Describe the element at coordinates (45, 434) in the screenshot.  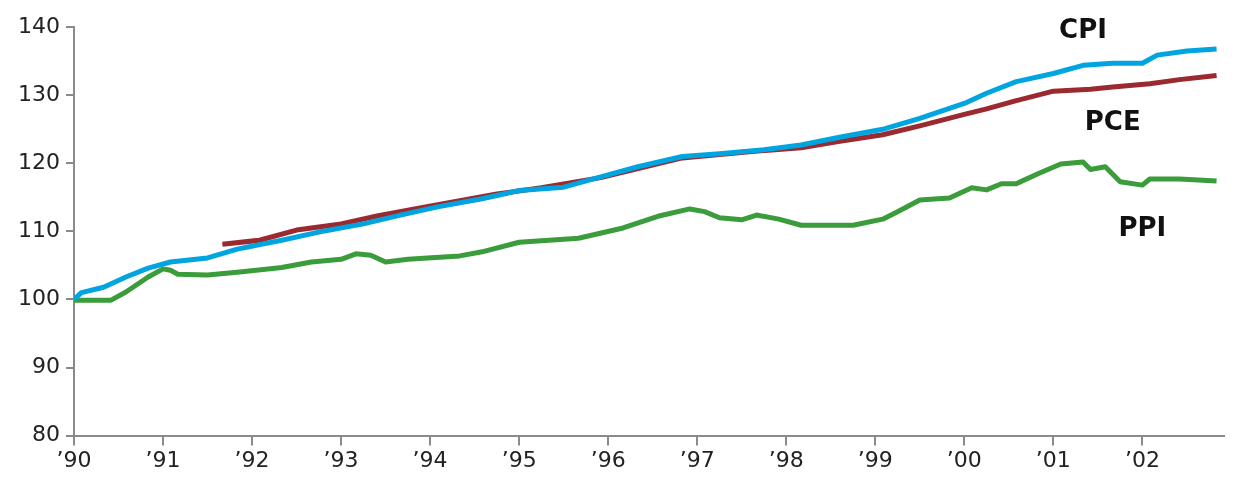
I see `y-tick-label: 80` at that location.